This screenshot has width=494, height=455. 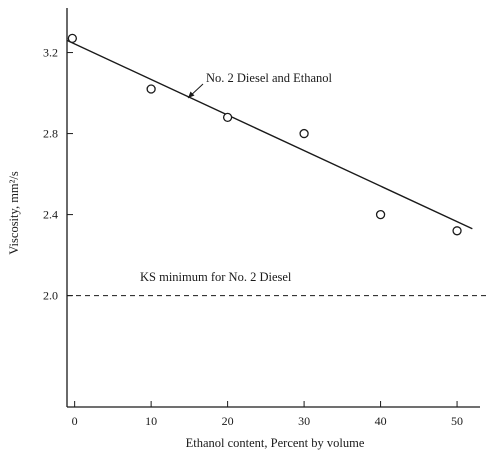 I want to click on y-axis-label: Viscosity, mm²/s, so click(x=14, y=213).